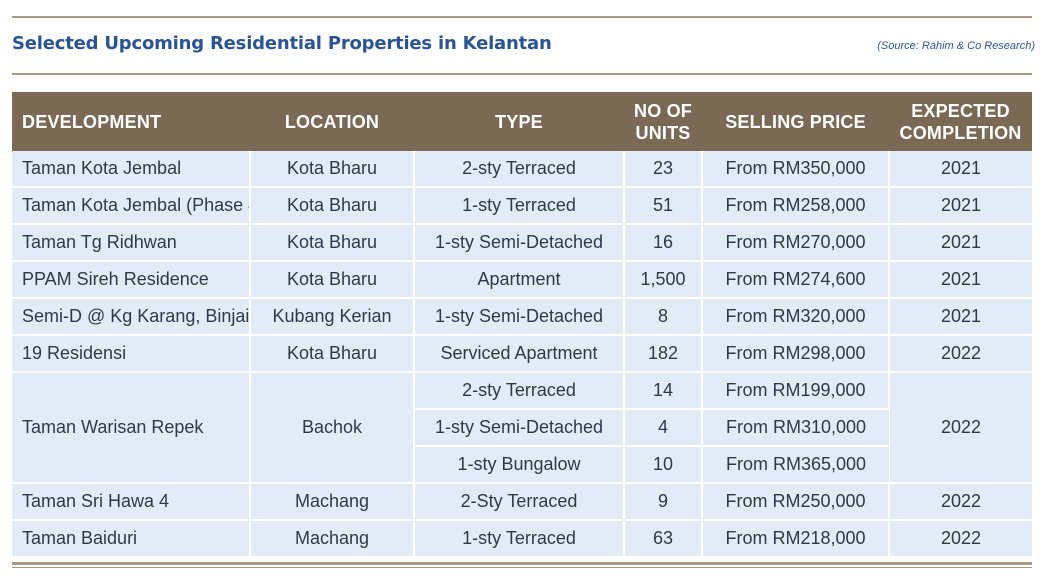  I want to click on table-row: 1-sty Bungalow 10 From RM365,000, so click(522, 465).